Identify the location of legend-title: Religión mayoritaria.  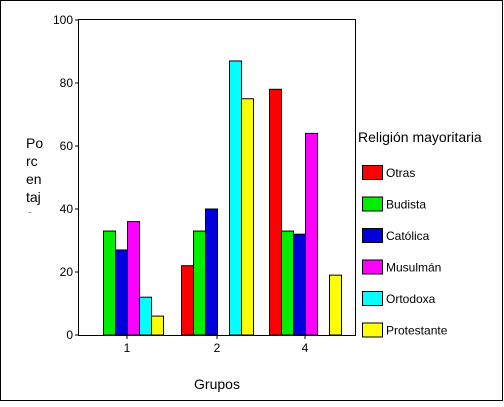
(420, 137).